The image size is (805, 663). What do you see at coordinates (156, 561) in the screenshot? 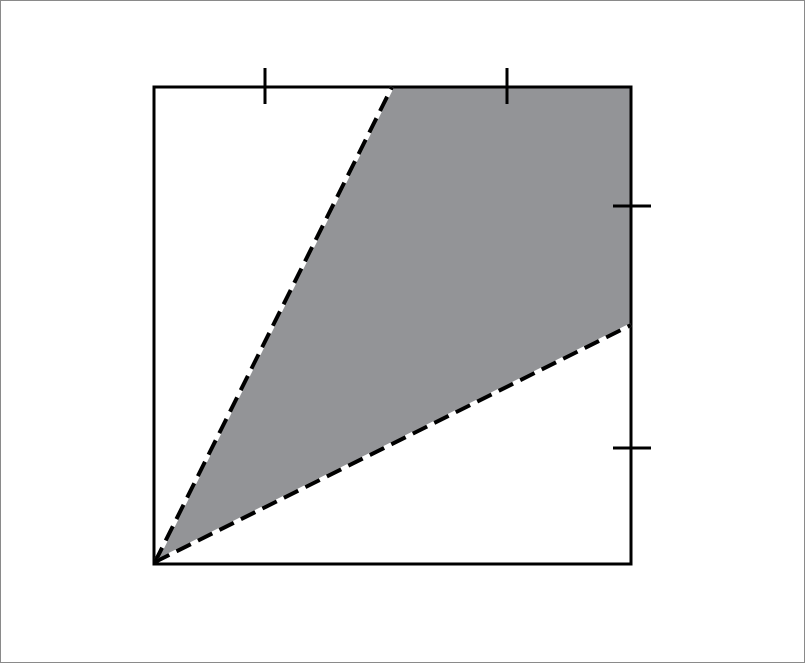
I see `origin-point` at bounding box center [156, 561].